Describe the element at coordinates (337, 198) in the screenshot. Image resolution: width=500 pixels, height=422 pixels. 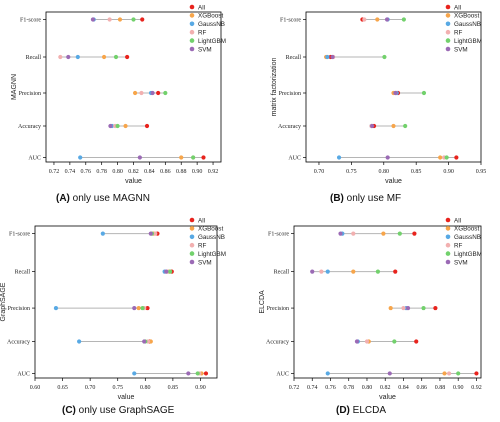
I see `caption-letter: (B)` at that location.